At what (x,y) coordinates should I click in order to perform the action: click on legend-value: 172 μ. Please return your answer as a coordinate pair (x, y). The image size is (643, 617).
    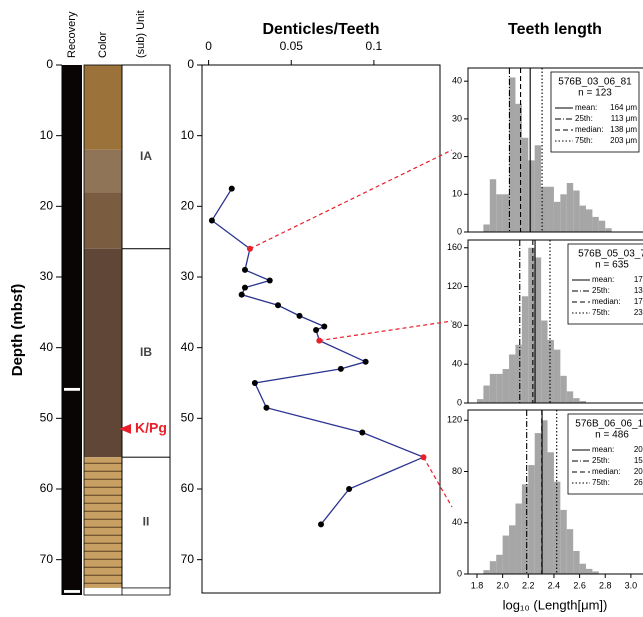
    Looking at the image, I should click on (638, 301).